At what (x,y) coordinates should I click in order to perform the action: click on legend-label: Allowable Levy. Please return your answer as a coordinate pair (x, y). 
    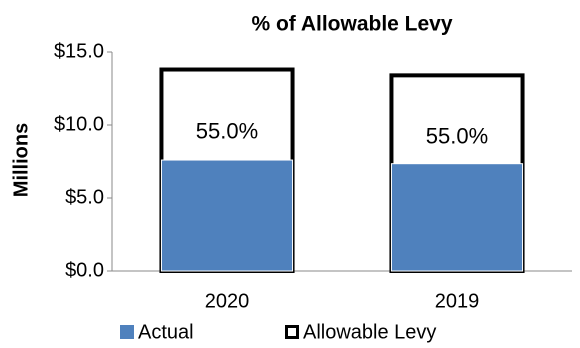
    Looking at the image, I should click on (369, 332).